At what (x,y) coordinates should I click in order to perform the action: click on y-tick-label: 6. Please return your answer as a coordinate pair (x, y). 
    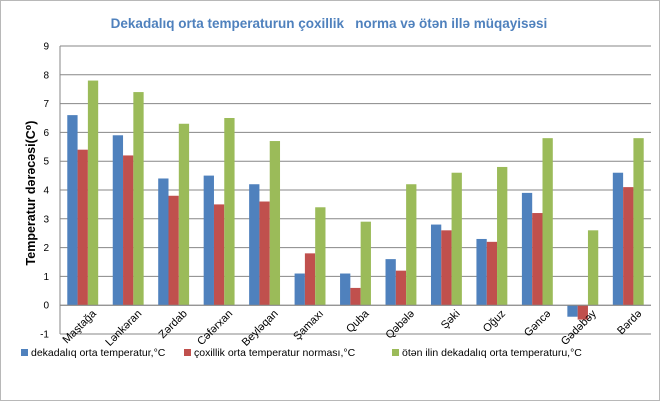
    Looking at the image, I should click on (46, 133).